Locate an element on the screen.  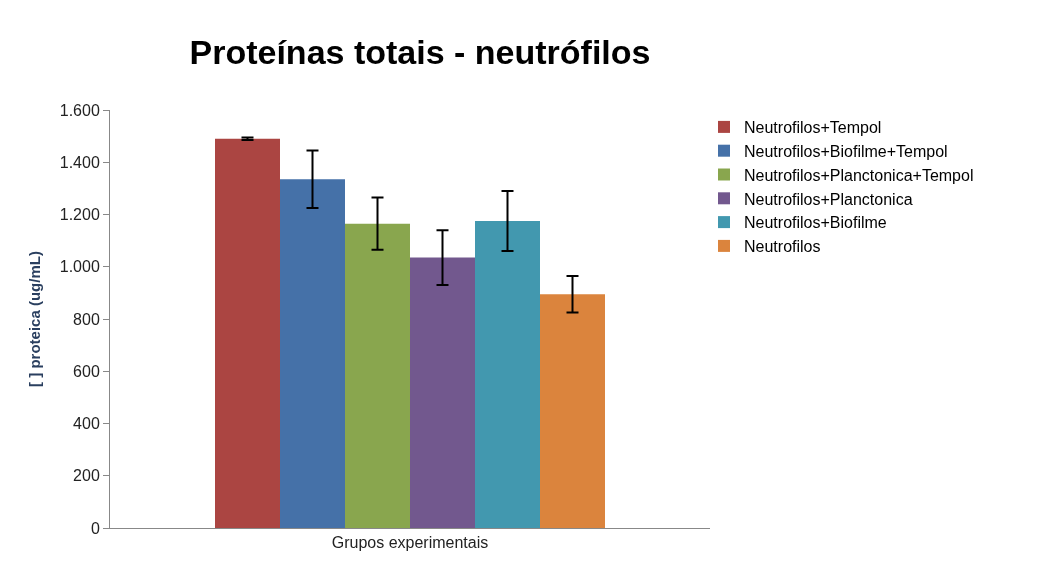
legend-label: Neutrofilos+Tempol is located at coordinates (813, 128).